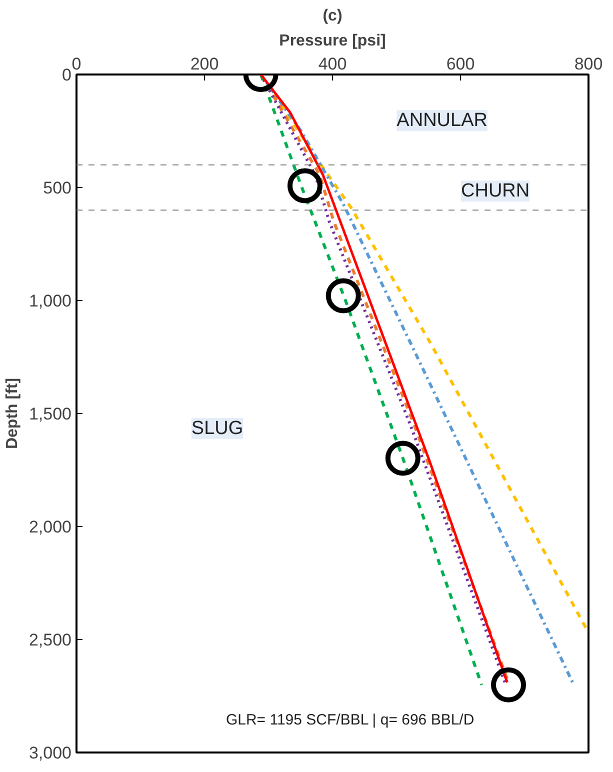 The height and width of the screenshot is (772, 613). Describe the element at coordinates (50, 527) in the screenshot. I see `y-tick-label: 2,000` at that location.